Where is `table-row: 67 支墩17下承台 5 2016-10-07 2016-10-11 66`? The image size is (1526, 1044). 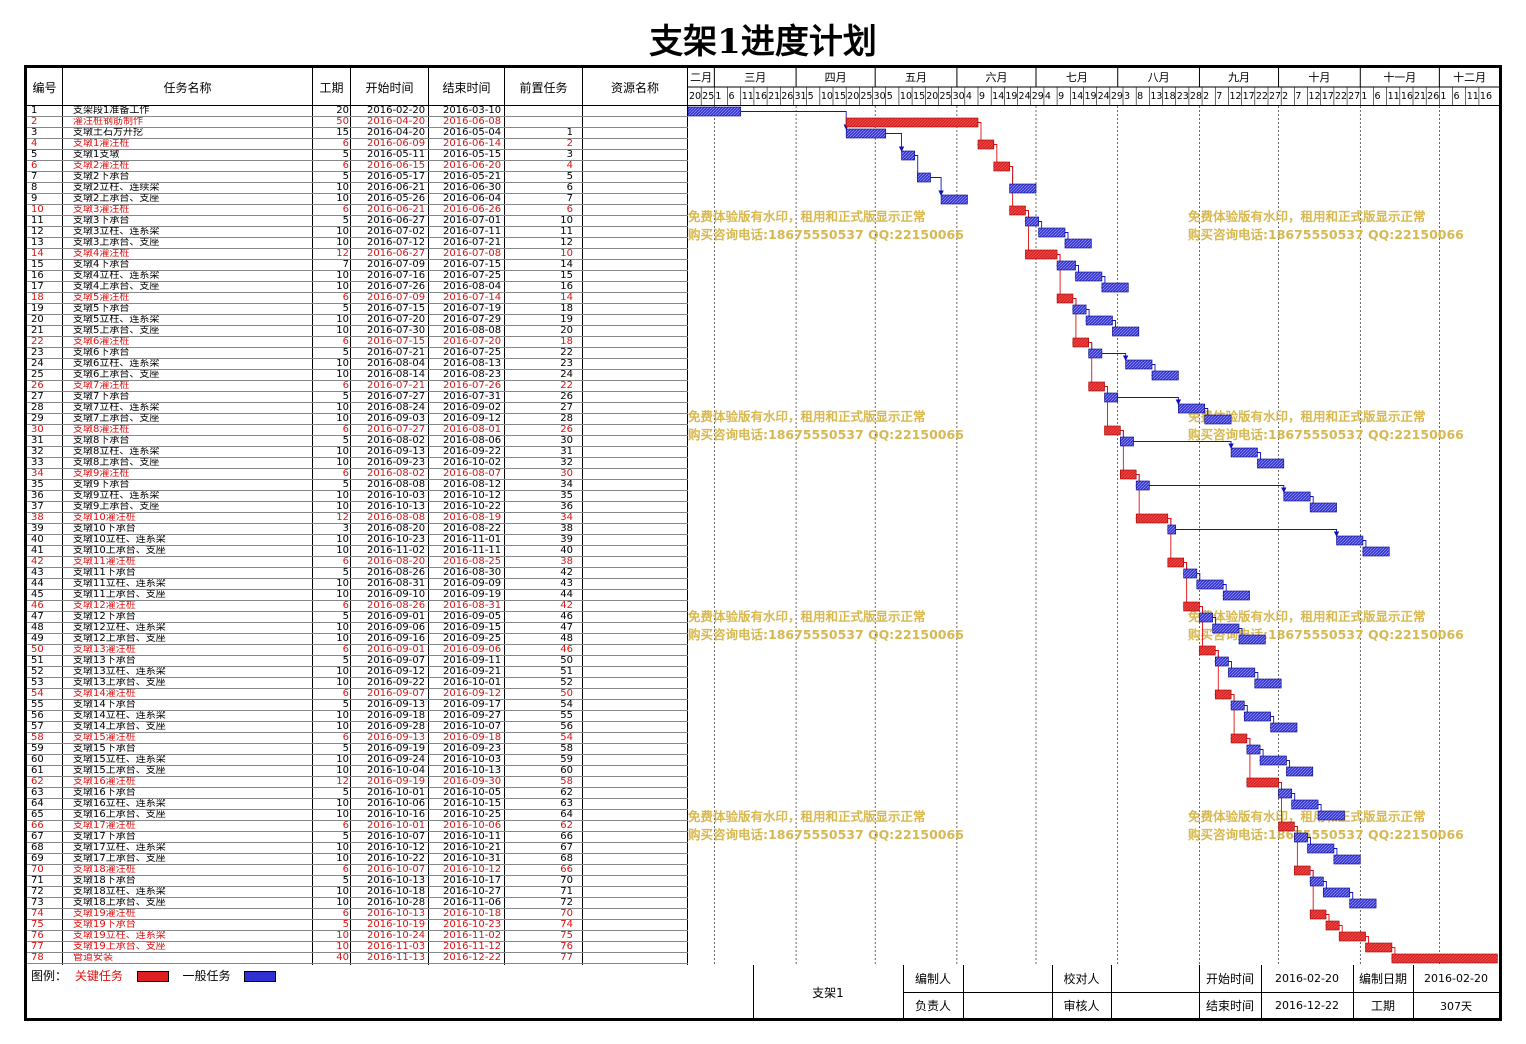 table-row: 67 支墩17下承台 5 2016-10-07 2016-10-11 66 is located at coordinates (357, 837).